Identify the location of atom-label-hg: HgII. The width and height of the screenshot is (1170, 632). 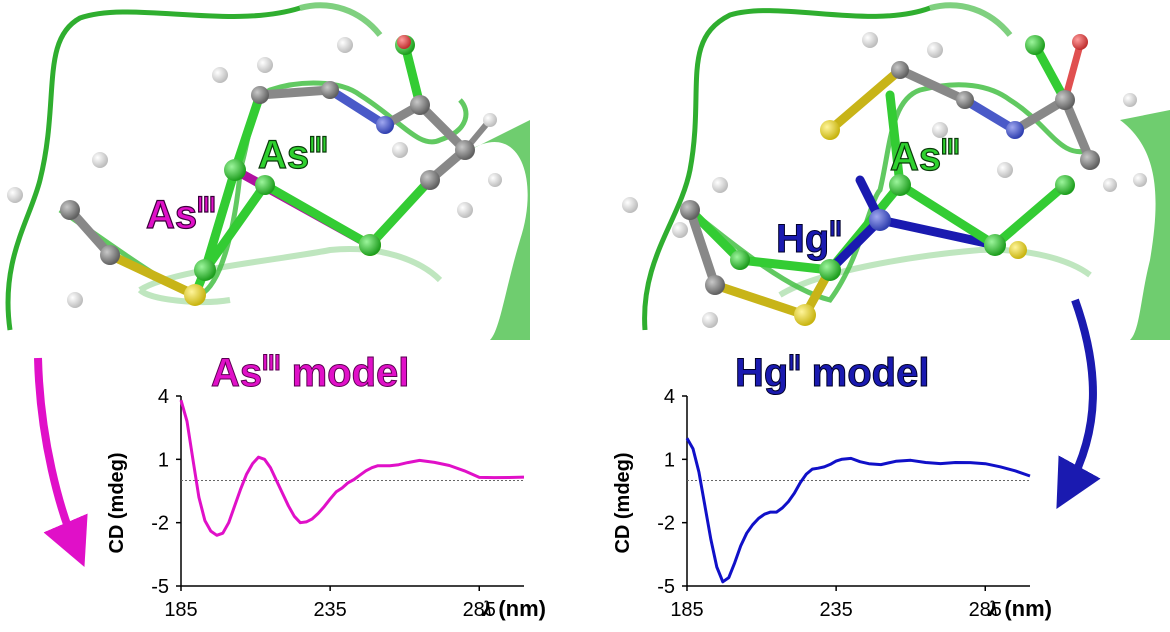
(809, 238).